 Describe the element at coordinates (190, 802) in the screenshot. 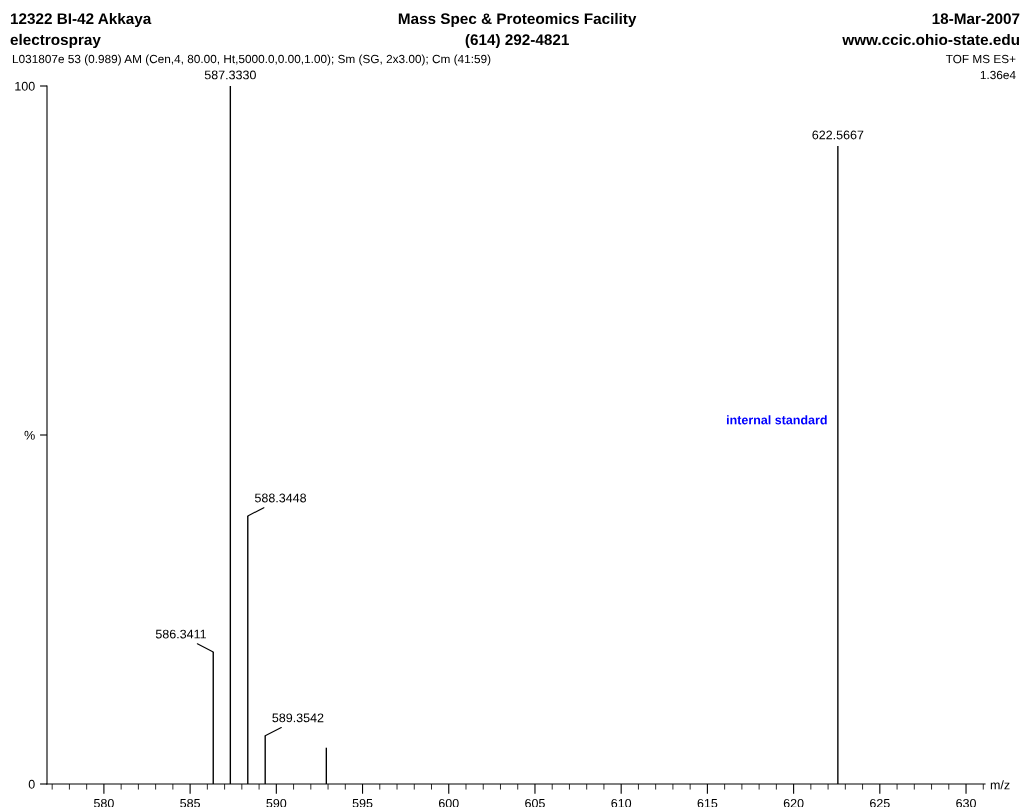

I see `x-tick-label: 585` at that location.